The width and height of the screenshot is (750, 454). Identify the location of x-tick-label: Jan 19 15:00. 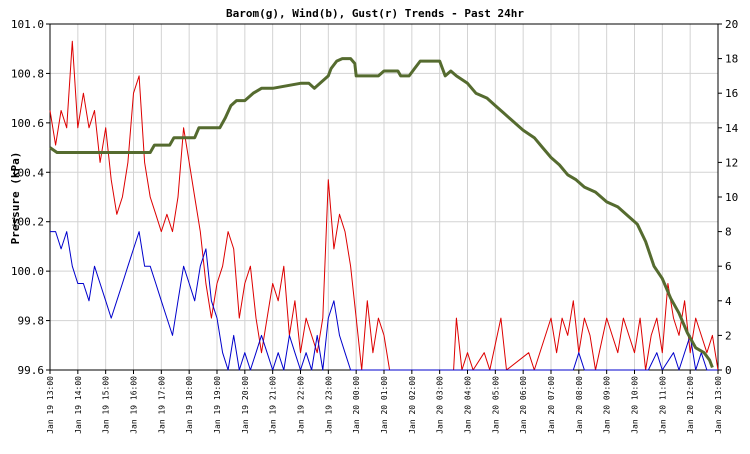
(106, 405).